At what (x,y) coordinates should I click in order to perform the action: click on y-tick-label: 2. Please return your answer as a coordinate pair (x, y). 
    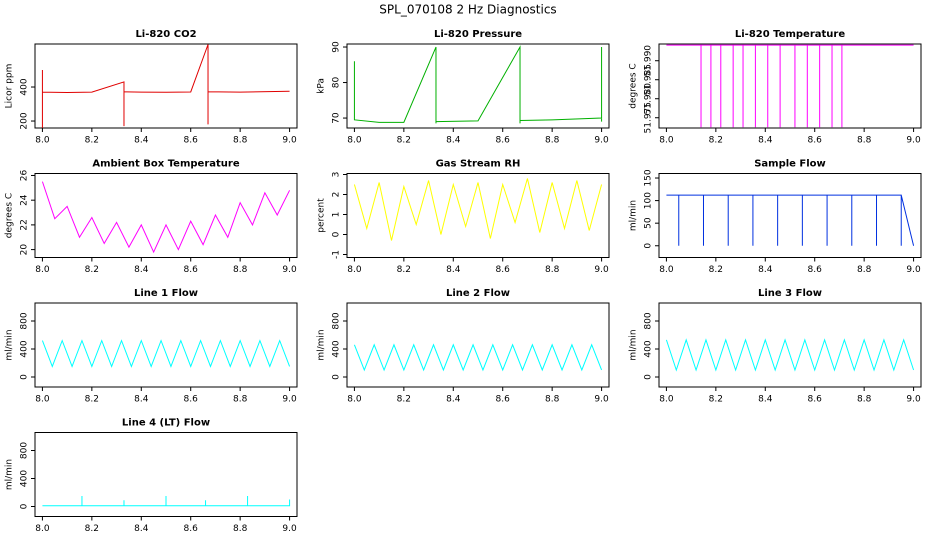
    Looking at the image, I should click on (337, 195).